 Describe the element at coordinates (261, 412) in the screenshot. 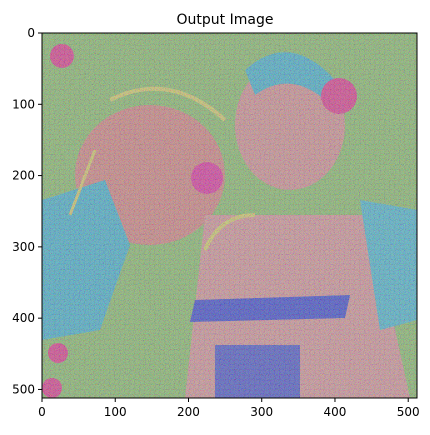

I see `x-tick-label: 300` at that location.